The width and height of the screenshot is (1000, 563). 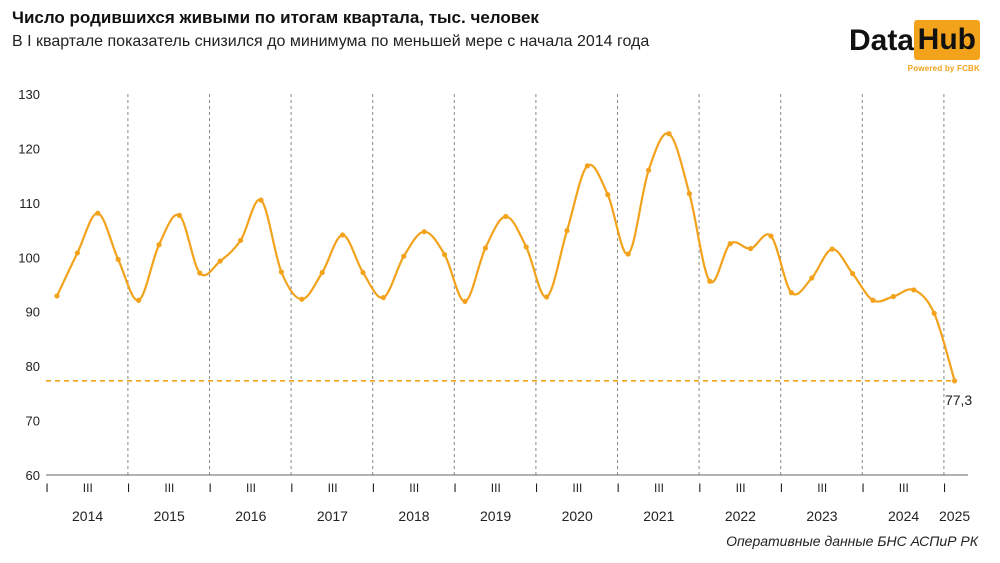 What do you see at coordinates (29, 94) in the screenshot?
I see `y-tick-label: 130` at bounding box center [29, 94].